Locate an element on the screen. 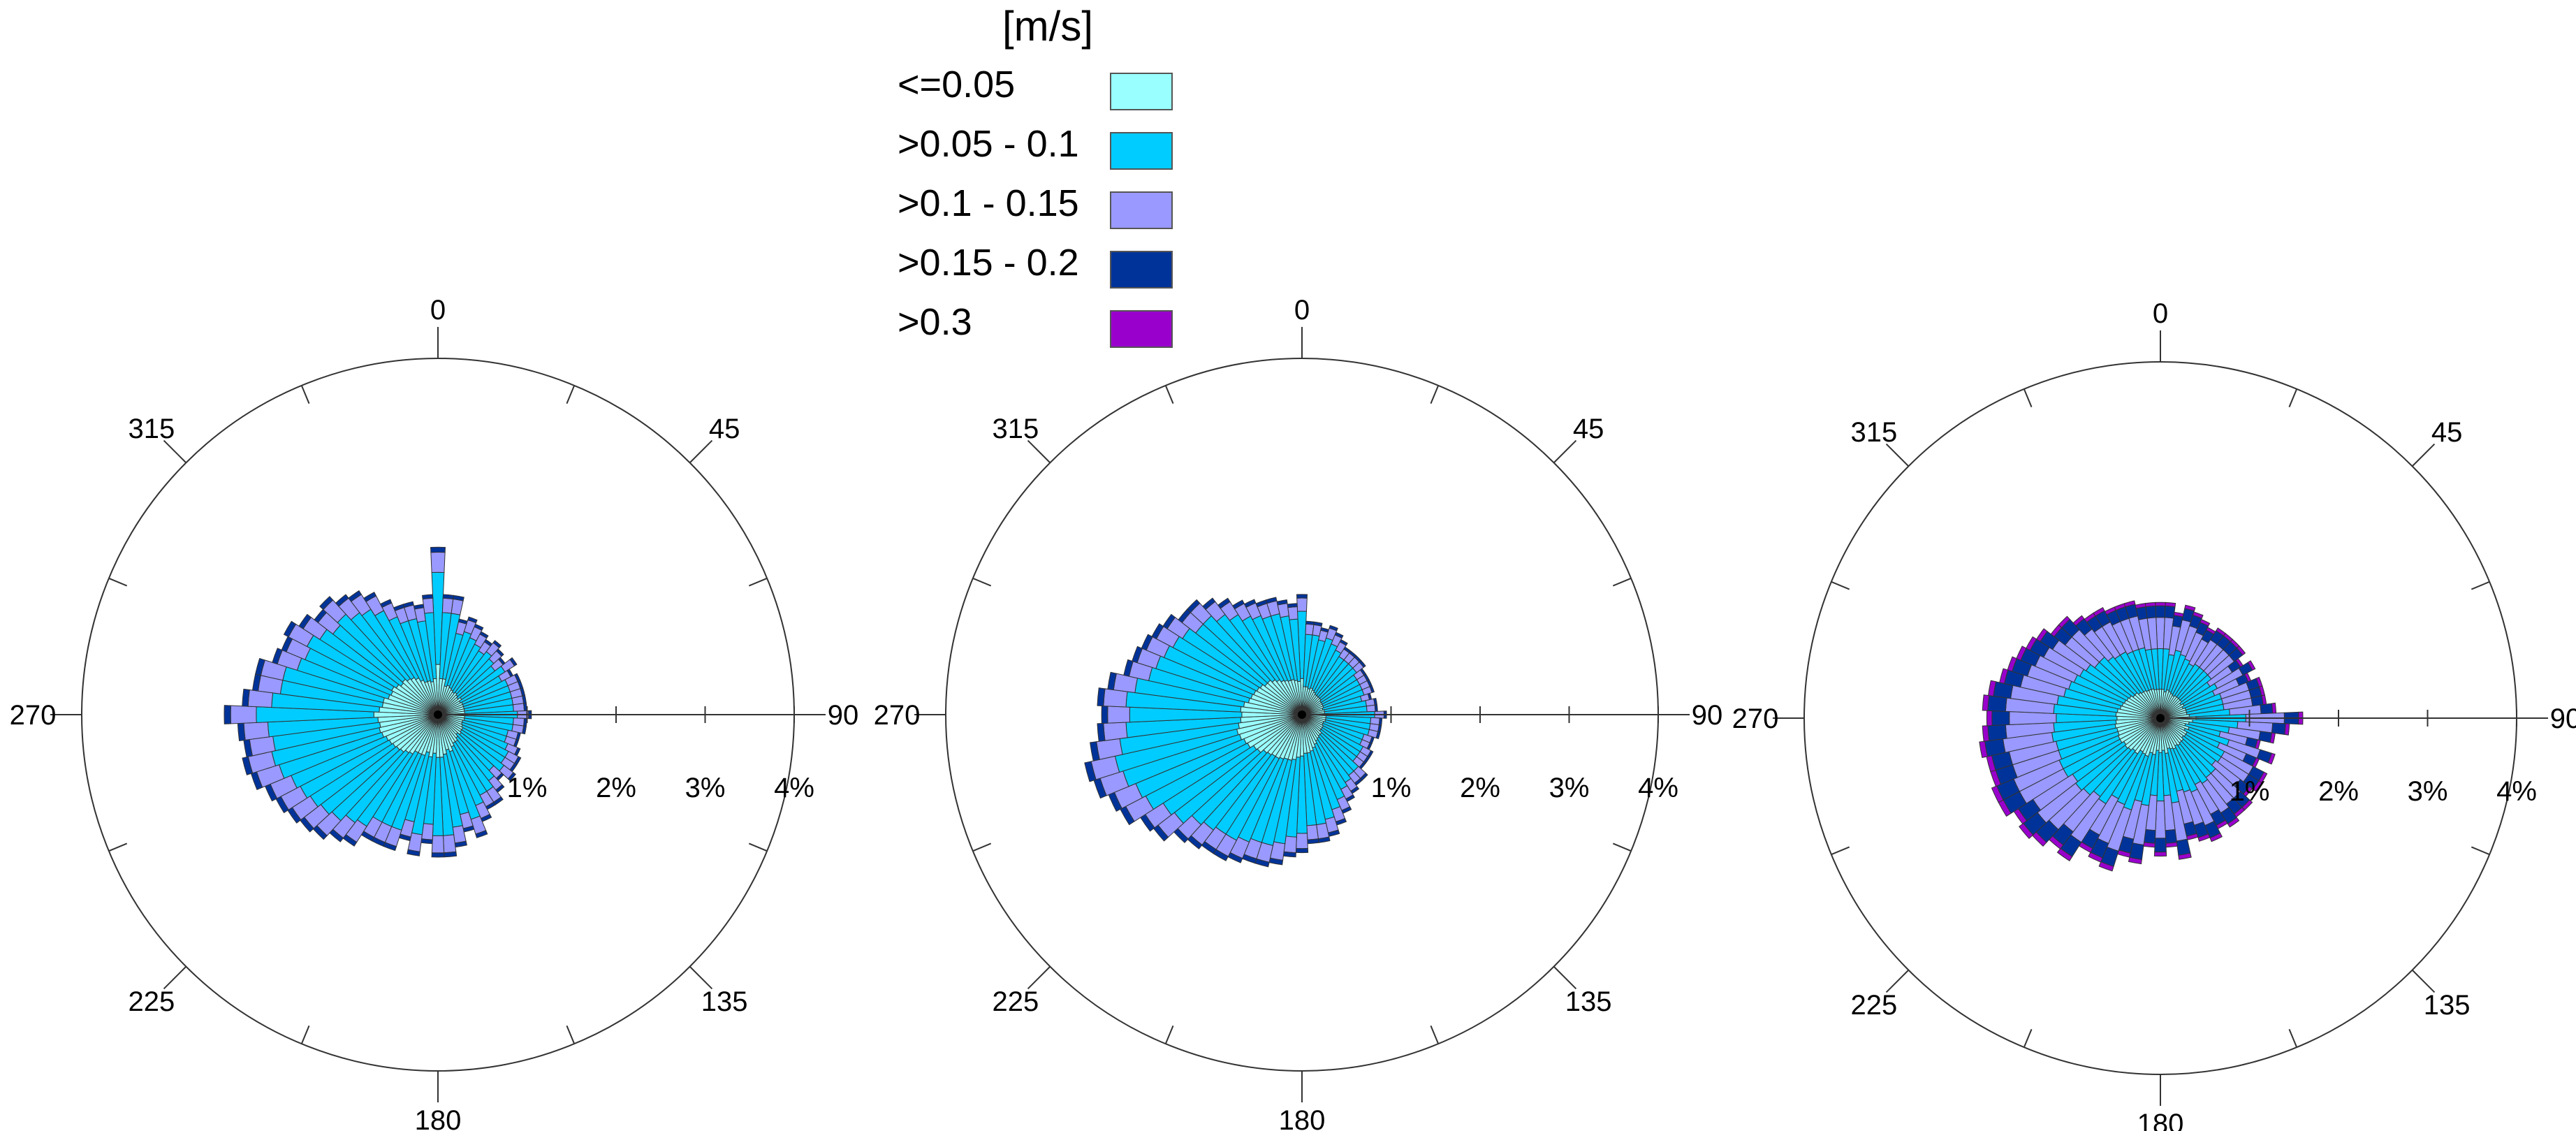  direction-label: 0 is located at coordinates (438, 310).